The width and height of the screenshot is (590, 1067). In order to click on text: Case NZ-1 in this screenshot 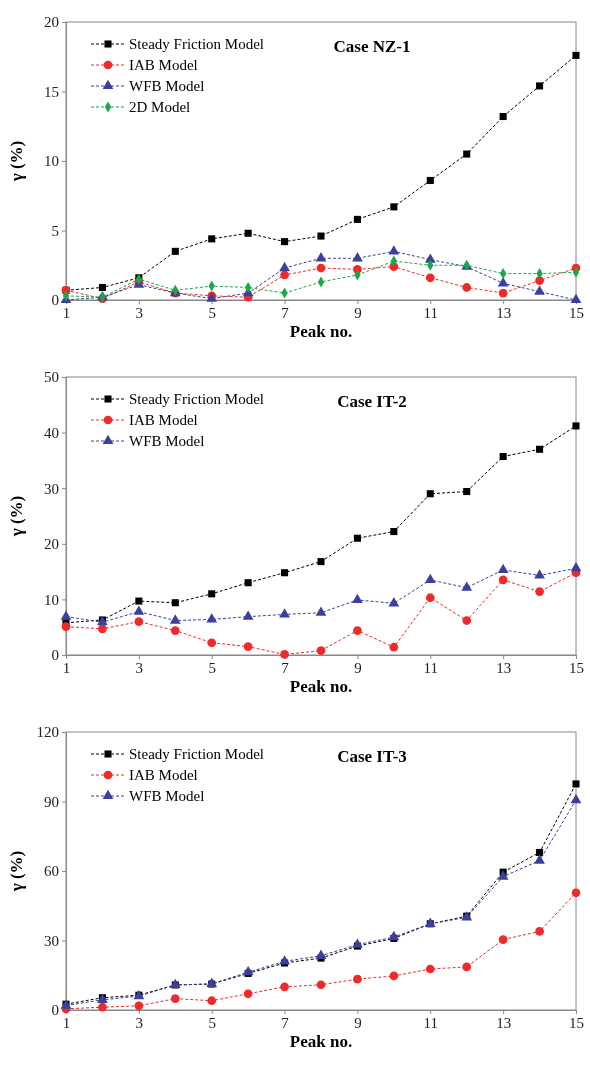, I will do `click(372, 46)`.